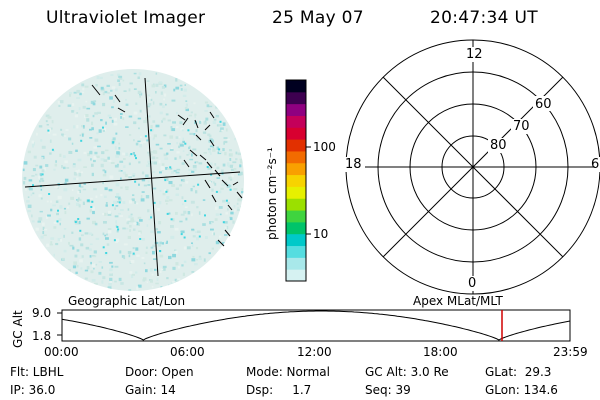 The image size is (600, 400). Describe the element at coordinates (458, 301) in the screenshot. I see `apex-grid-label: Apex MLat/MLT` at that location.